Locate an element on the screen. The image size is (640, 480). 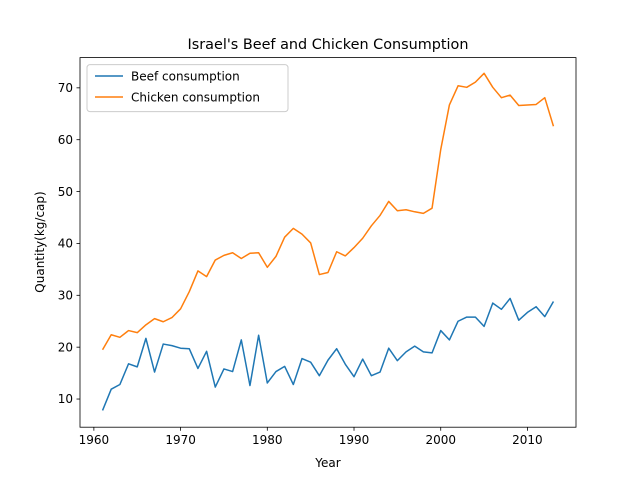
x-axis-label: Year is located at coordinates (327, 463).